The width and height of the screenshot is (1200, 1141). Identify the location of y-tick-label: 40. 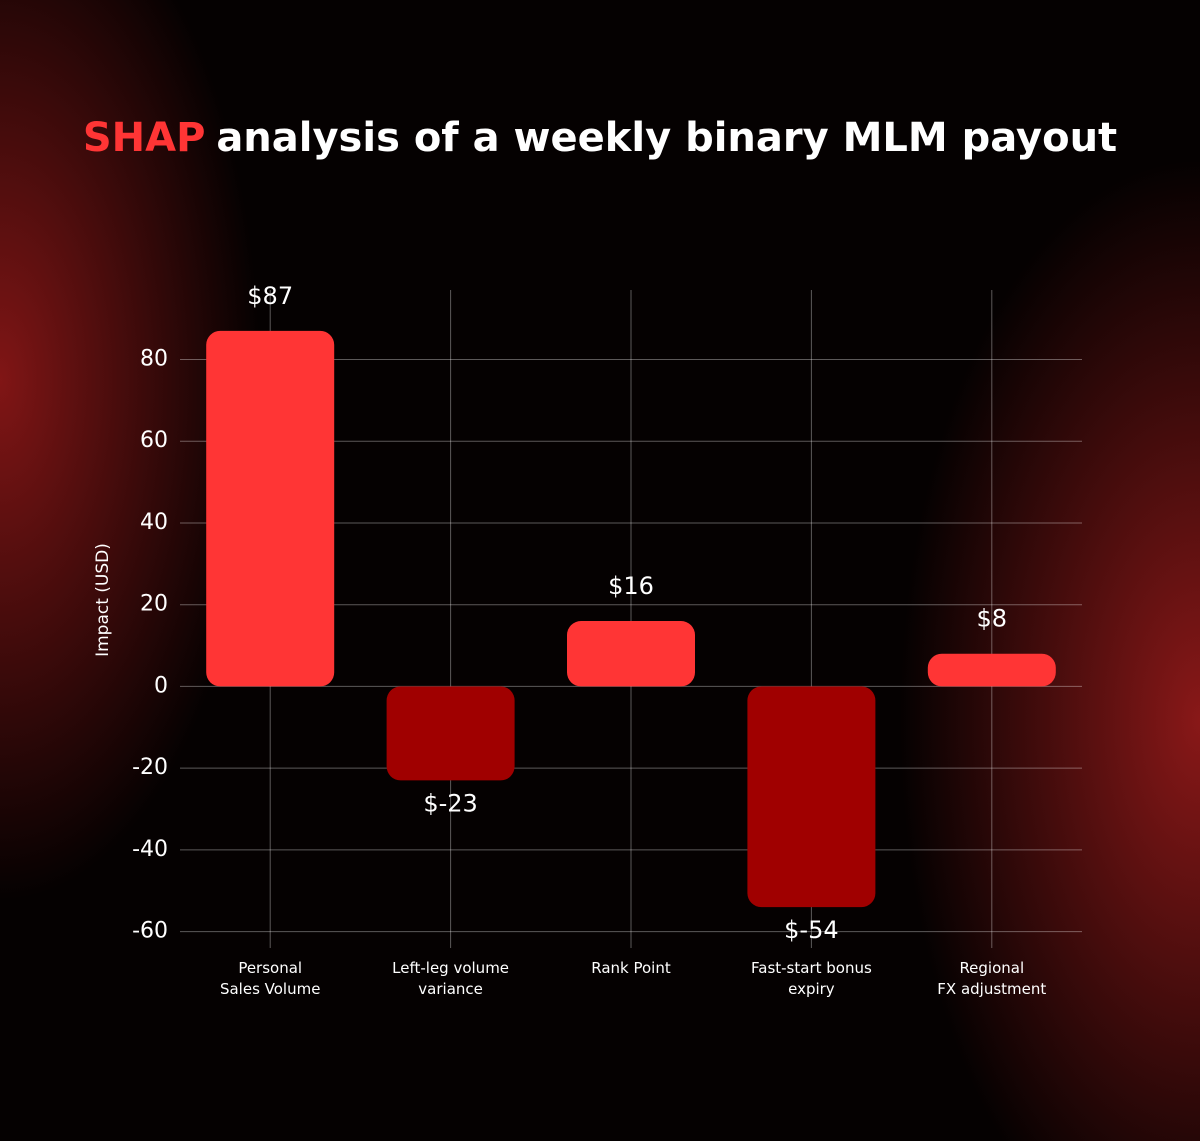
(154, 522).